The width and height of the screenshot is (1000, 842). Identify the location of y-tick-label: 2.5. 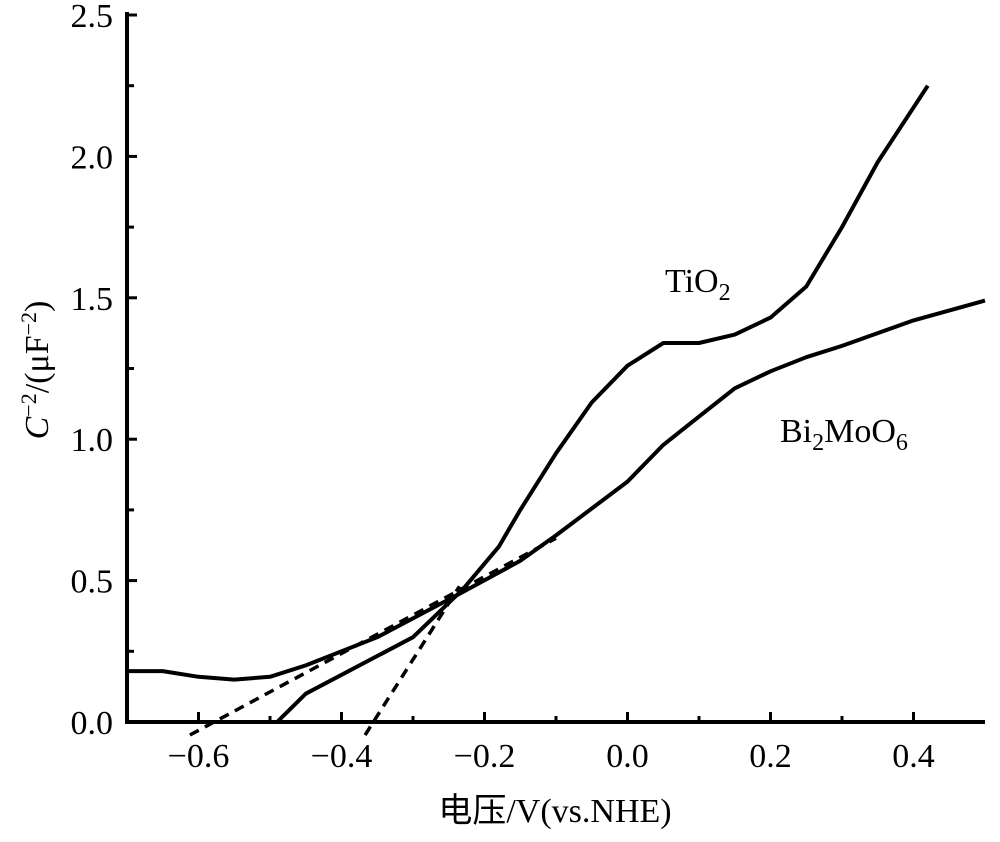
(92, 17).